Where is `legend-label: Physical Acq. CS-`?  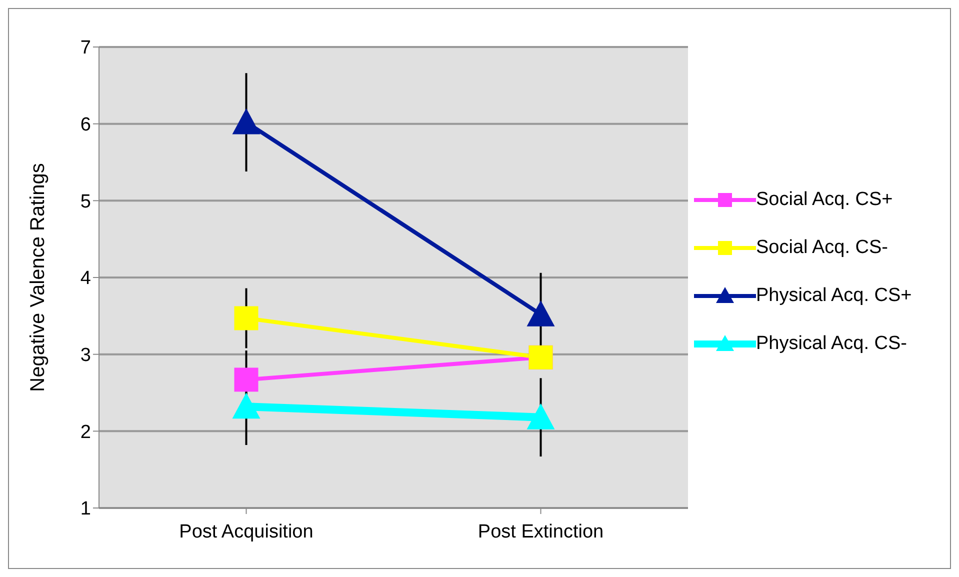 legend-label: Physical Acq. CS- is located at coordinates (831, 344).